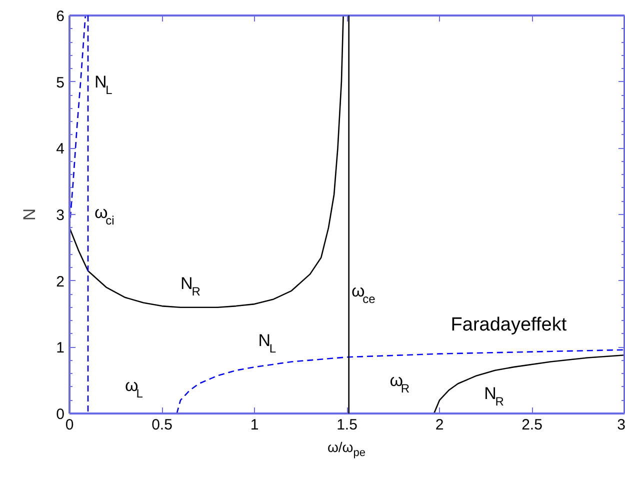 The image size is (625, 477). What do you see at coordinates (60, 215) in the screenshot?
I see `y-tick-label: 3` at bounding box center [60, 215].